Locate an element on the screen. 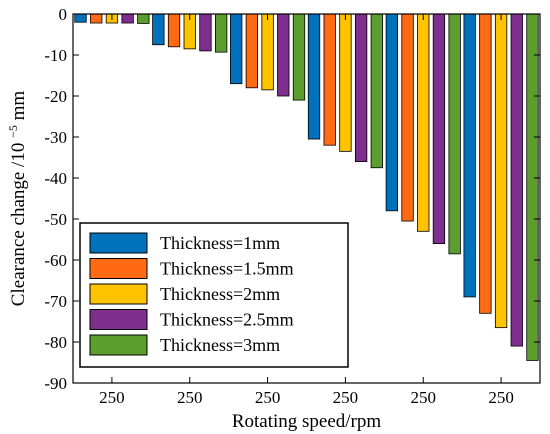 Image resolution: width=550 pixels, height=434 pixels. y-tick-label: -70 is located at coordinates (55, 301).